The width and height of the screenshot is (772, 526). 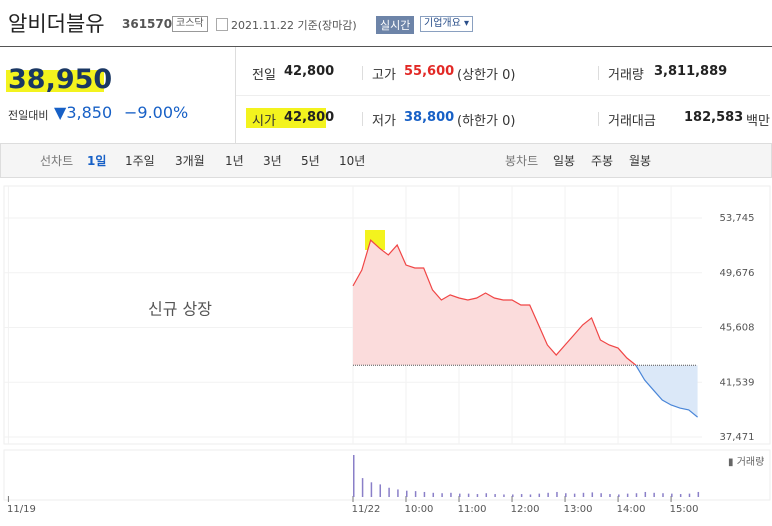 I want to click on overview-button: 기업개요 ▾, so click(x=447, y=24).